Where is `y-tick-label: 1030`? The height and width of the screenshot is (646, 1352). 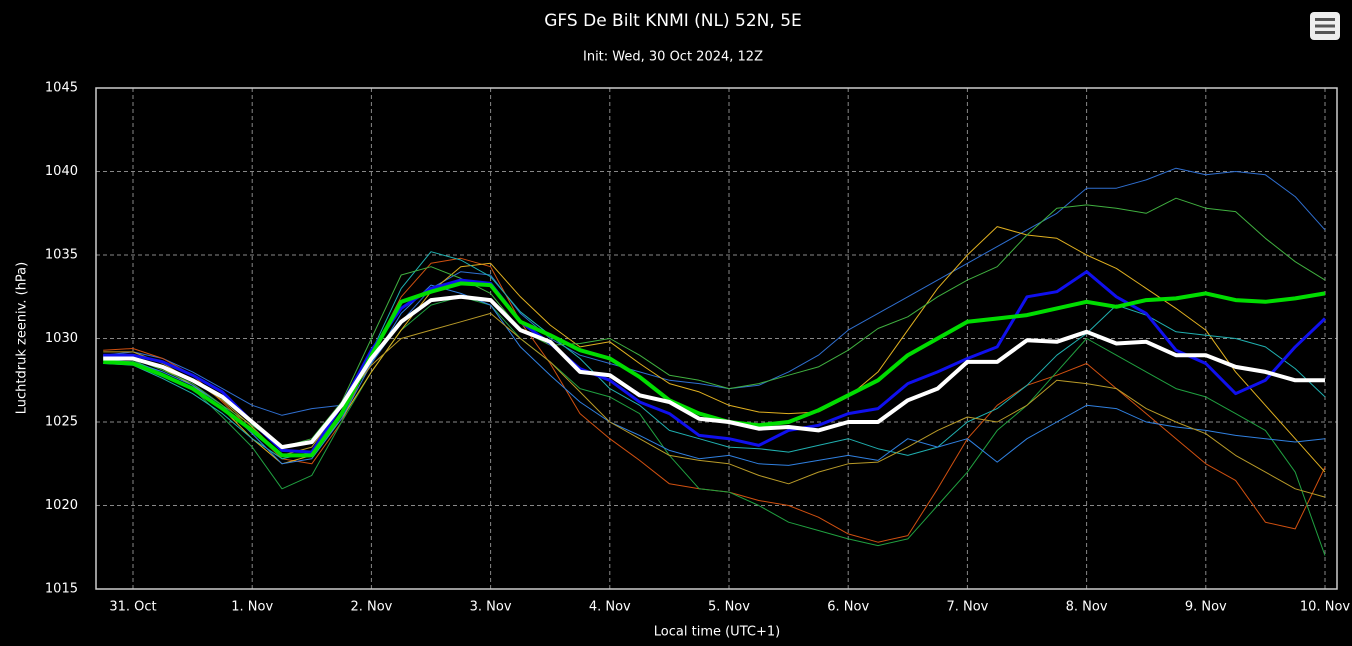
y-tick-label: 1030 is located at coordinates (61, 338).